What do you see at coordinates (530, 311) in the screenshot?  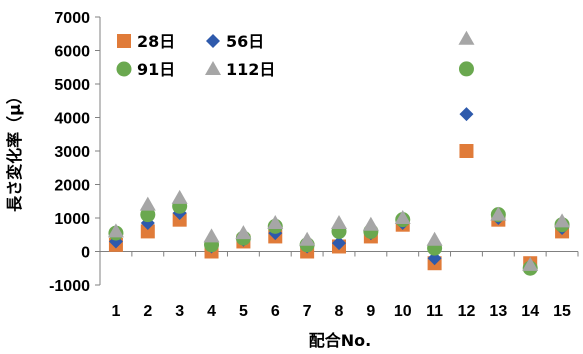 I see `x-tick-label: 14` at bounding box center [530, 311].